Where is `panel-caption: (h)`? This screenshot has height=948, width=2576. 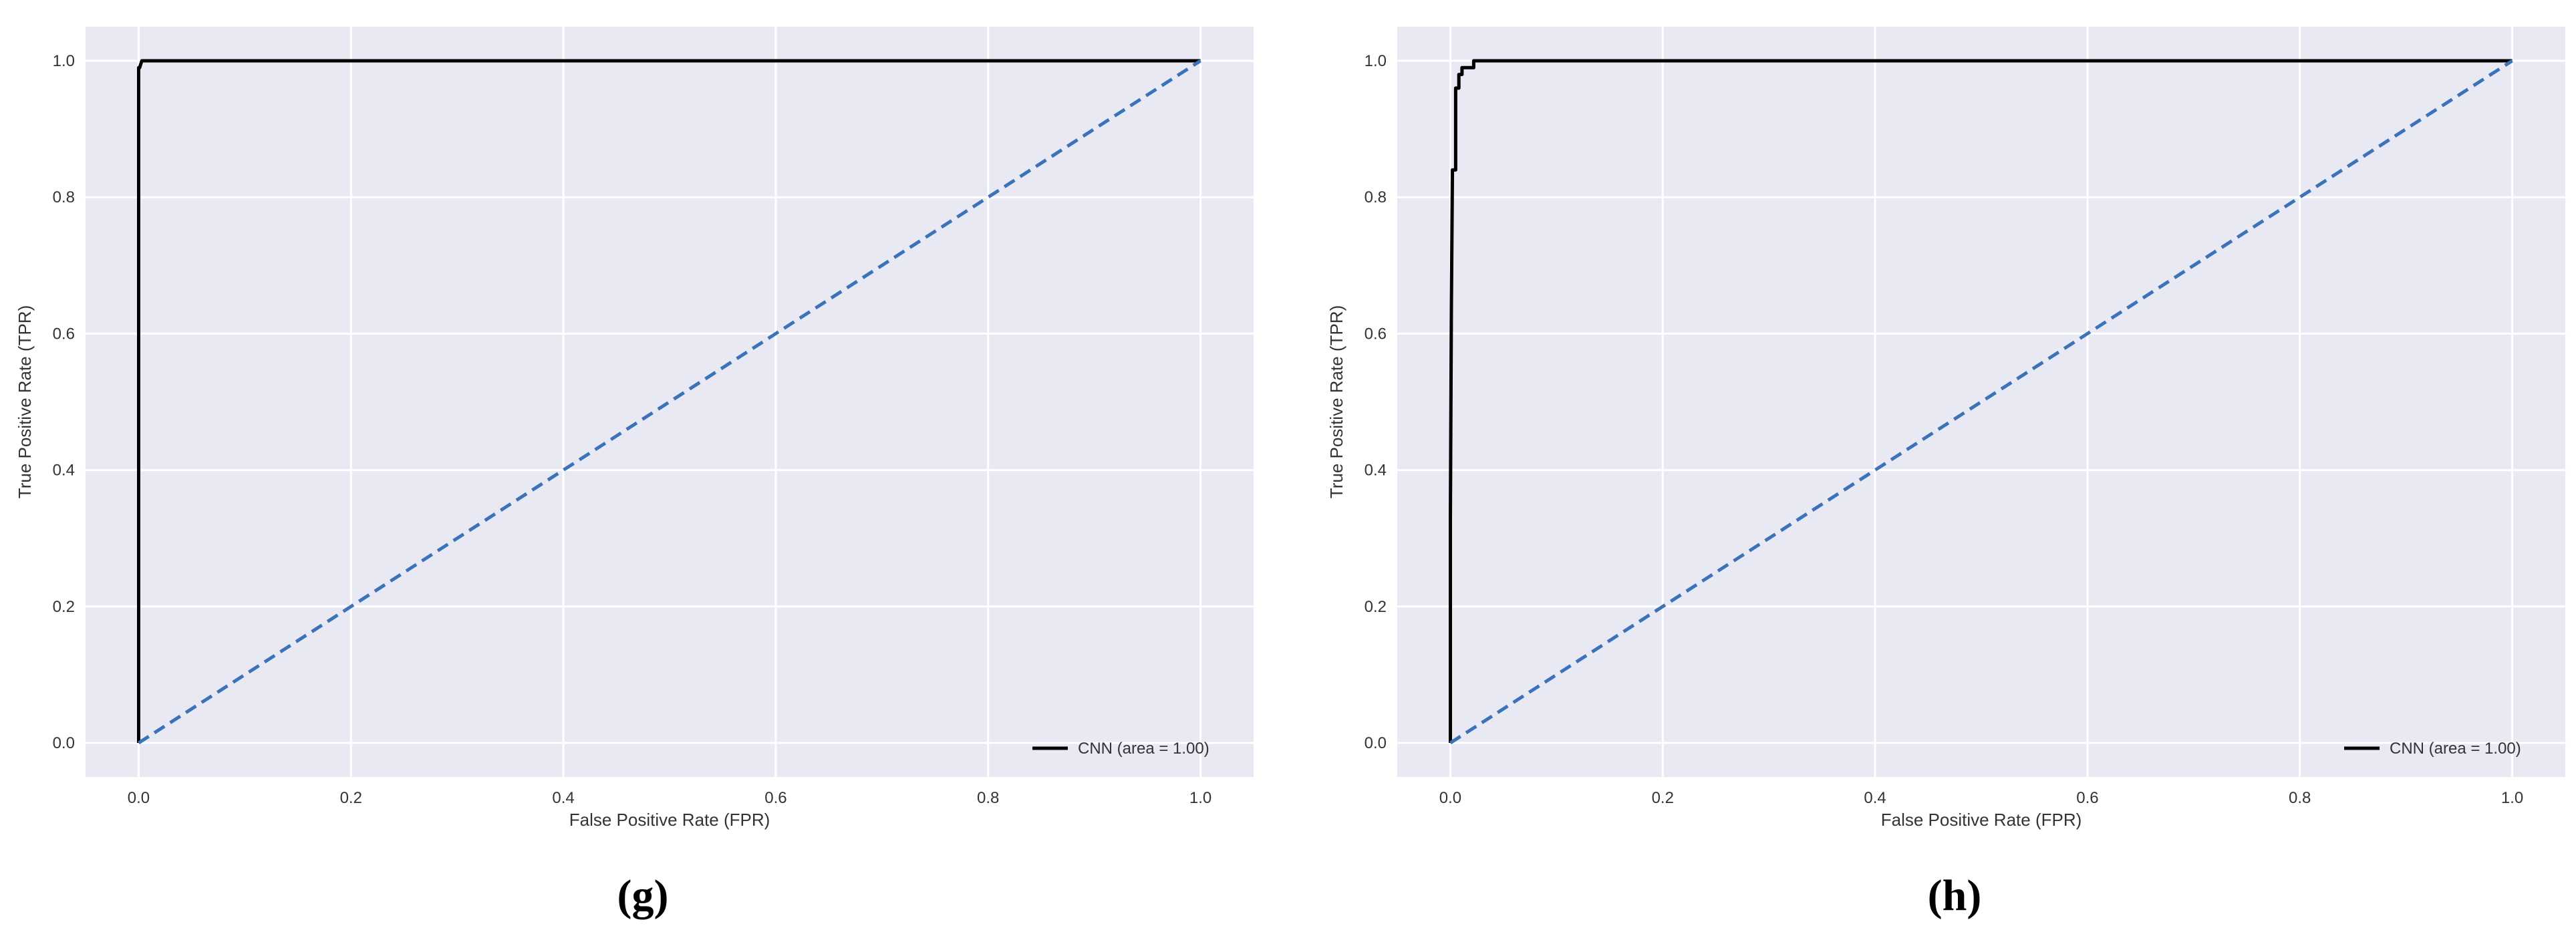
panel-caption: (h) is located at coordinates (1955, 895).